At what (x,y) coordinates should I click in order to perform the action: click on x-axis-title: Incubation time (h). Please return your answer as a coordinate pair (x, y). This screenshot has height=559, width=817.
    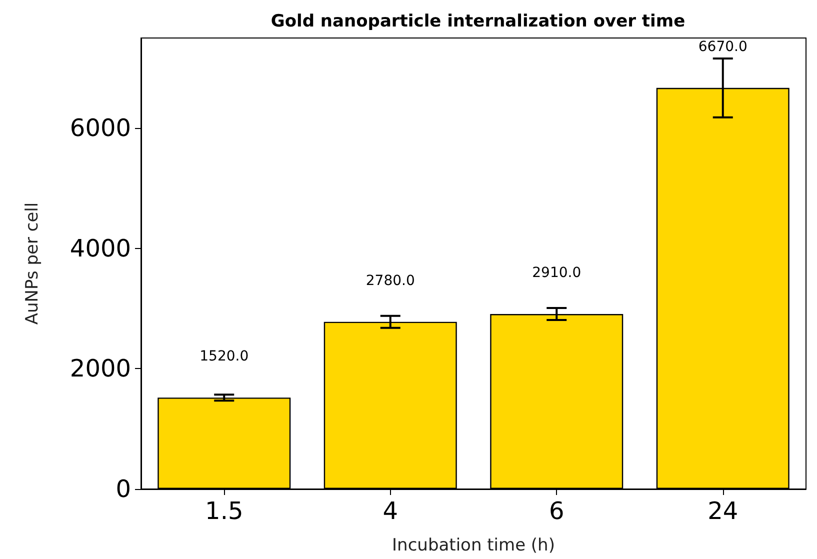
    Looking at the image, I should click on (473, 546).